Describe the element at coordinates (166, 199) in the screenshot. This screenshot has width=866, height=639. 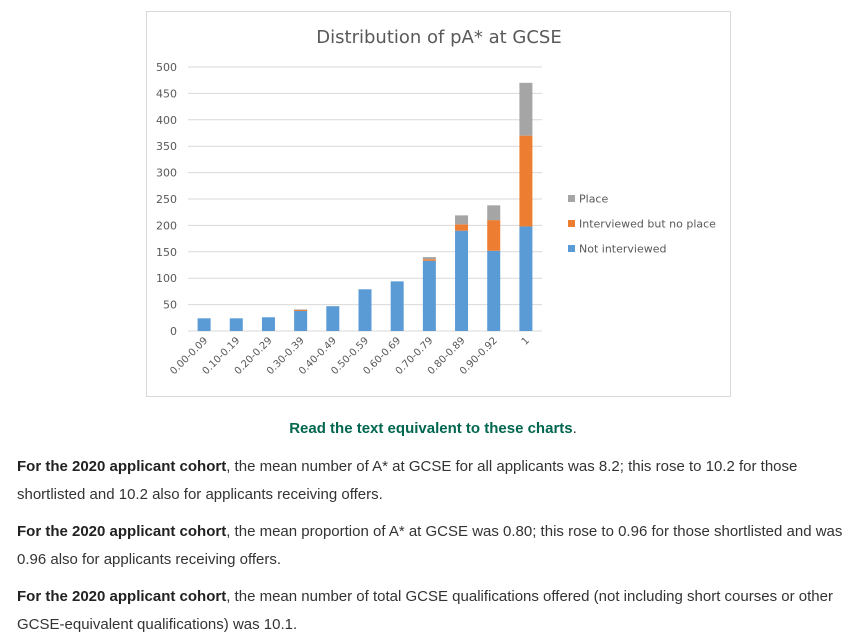
I see `y-tick-label: 250` at that location.